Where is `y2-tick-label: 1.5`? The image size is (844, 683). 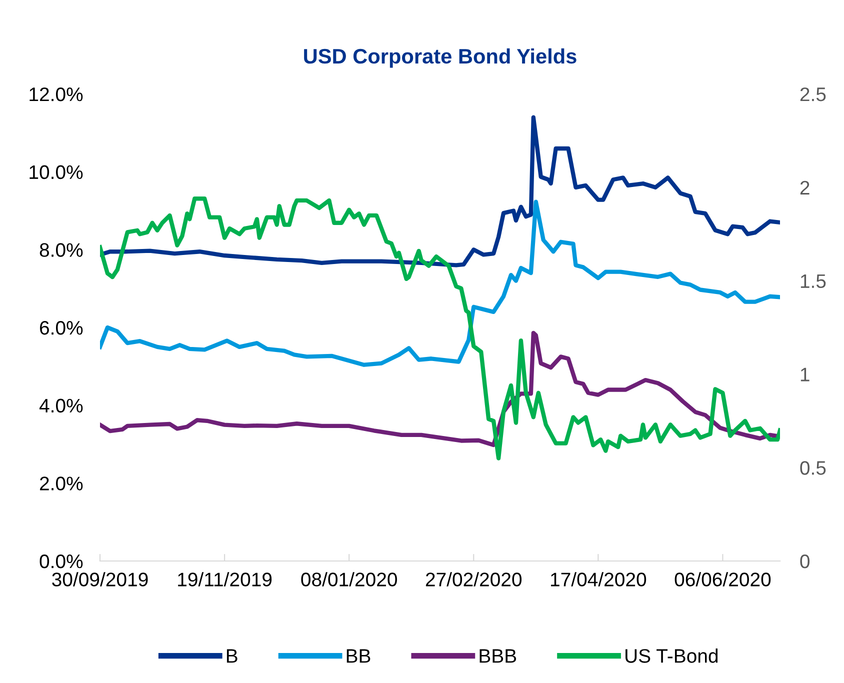
y2-tick-label: 1.5 is located at coordinates (813, 281).